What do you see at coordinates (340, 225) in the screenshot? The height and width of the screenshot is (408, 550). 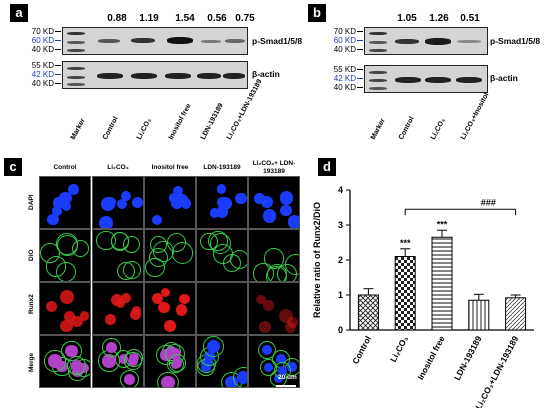 I see `y-tick-label: 3` at bounding box center [340, 225].